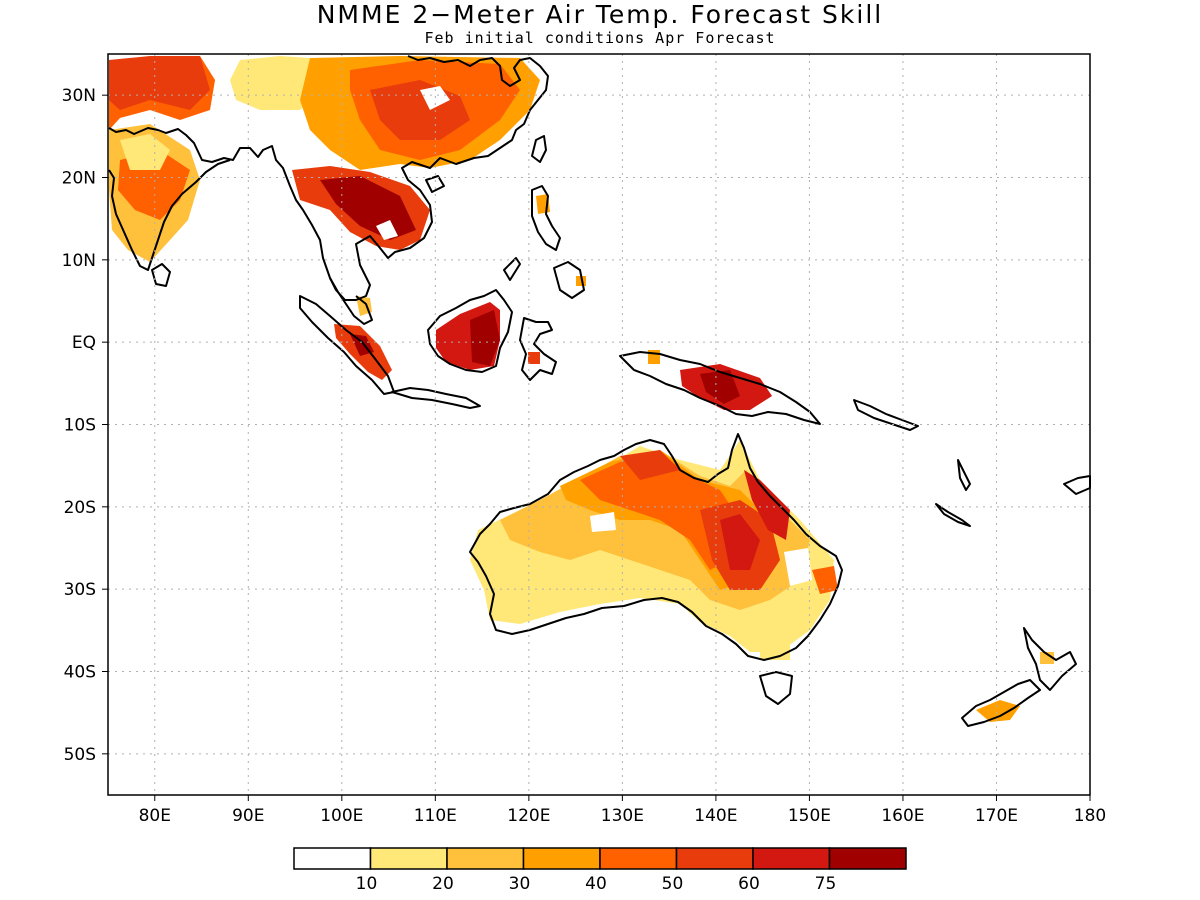 This screenshot has width=1200, height=900. Describe the element at coordinates (520, 884) in the screenshot. I see `colorbar-label: 30` at that location.